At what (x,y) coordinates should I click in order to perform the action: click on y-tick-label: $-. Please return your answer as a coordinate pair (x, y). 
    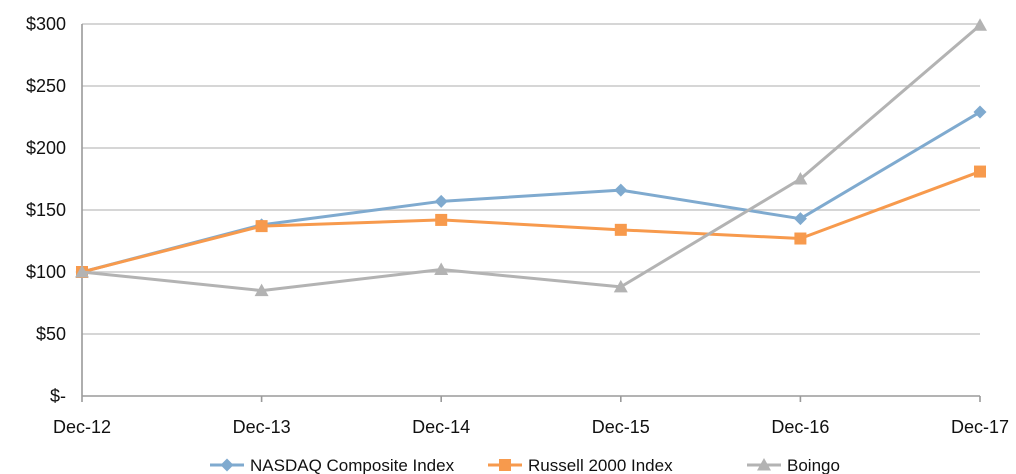
    Looking at the image, I should click on (58, 396).